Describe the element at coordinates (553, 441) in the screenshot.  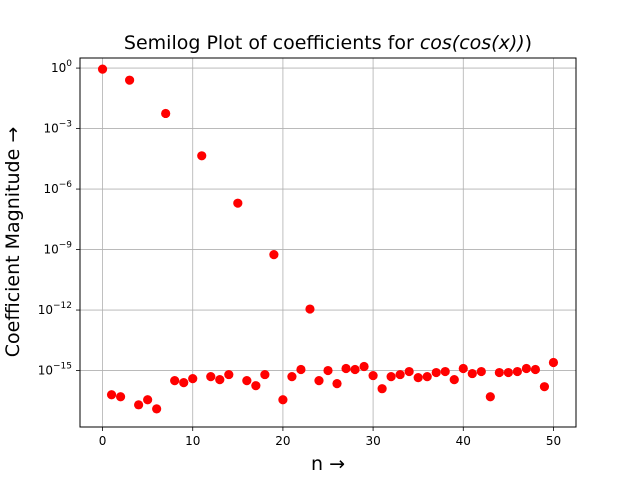
I see `x-tick-label: 50` at that location.